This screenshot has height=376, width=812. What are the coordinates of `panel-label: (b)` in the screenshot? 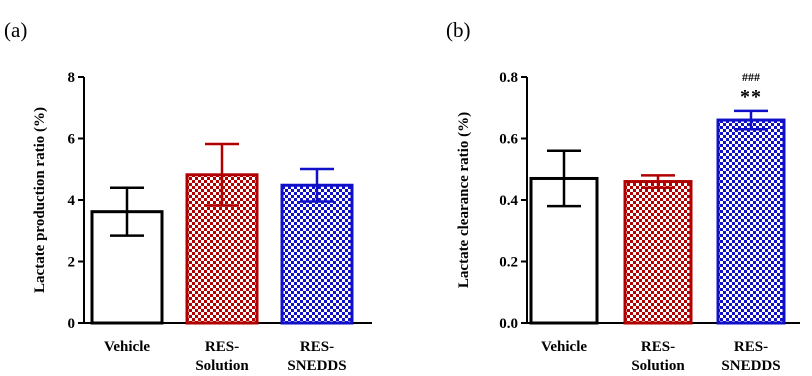 It's located at (458, 30).